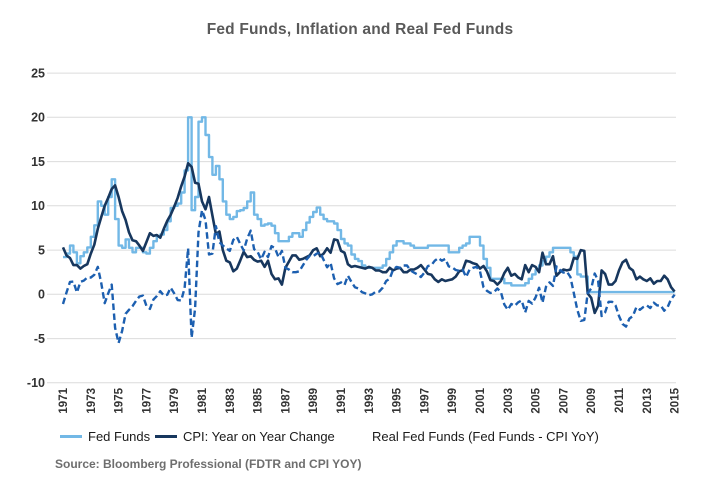 The height and width of the screenshot is (500, 720). Describe the element at coordinates (71, 436) in the screenshot. I see `fed-funds-line-swatch` at that location.